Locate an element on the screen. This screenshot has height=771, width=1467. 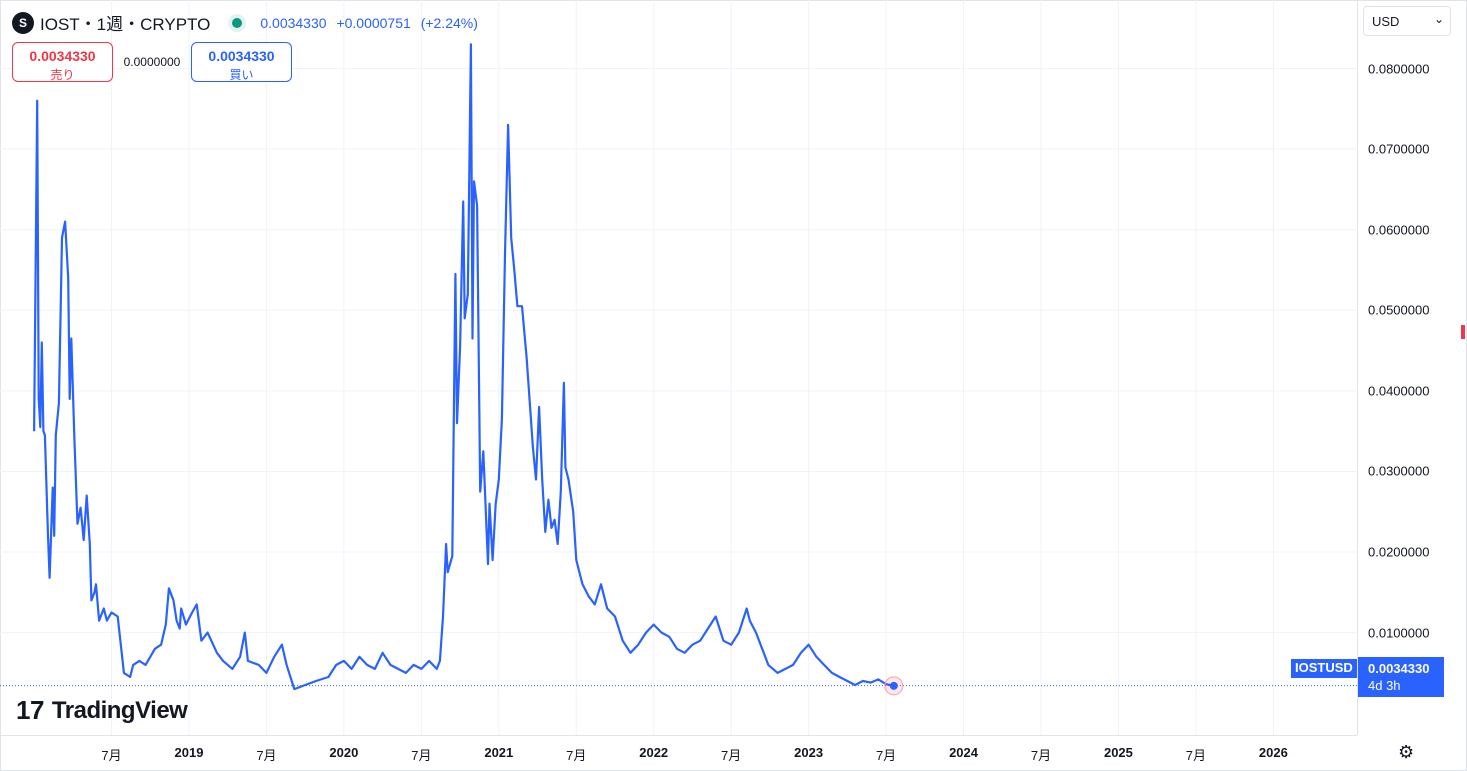
legend-values: 0.0034330 +0.0000751 (+2.24%) is located at coordinates (372, 23).